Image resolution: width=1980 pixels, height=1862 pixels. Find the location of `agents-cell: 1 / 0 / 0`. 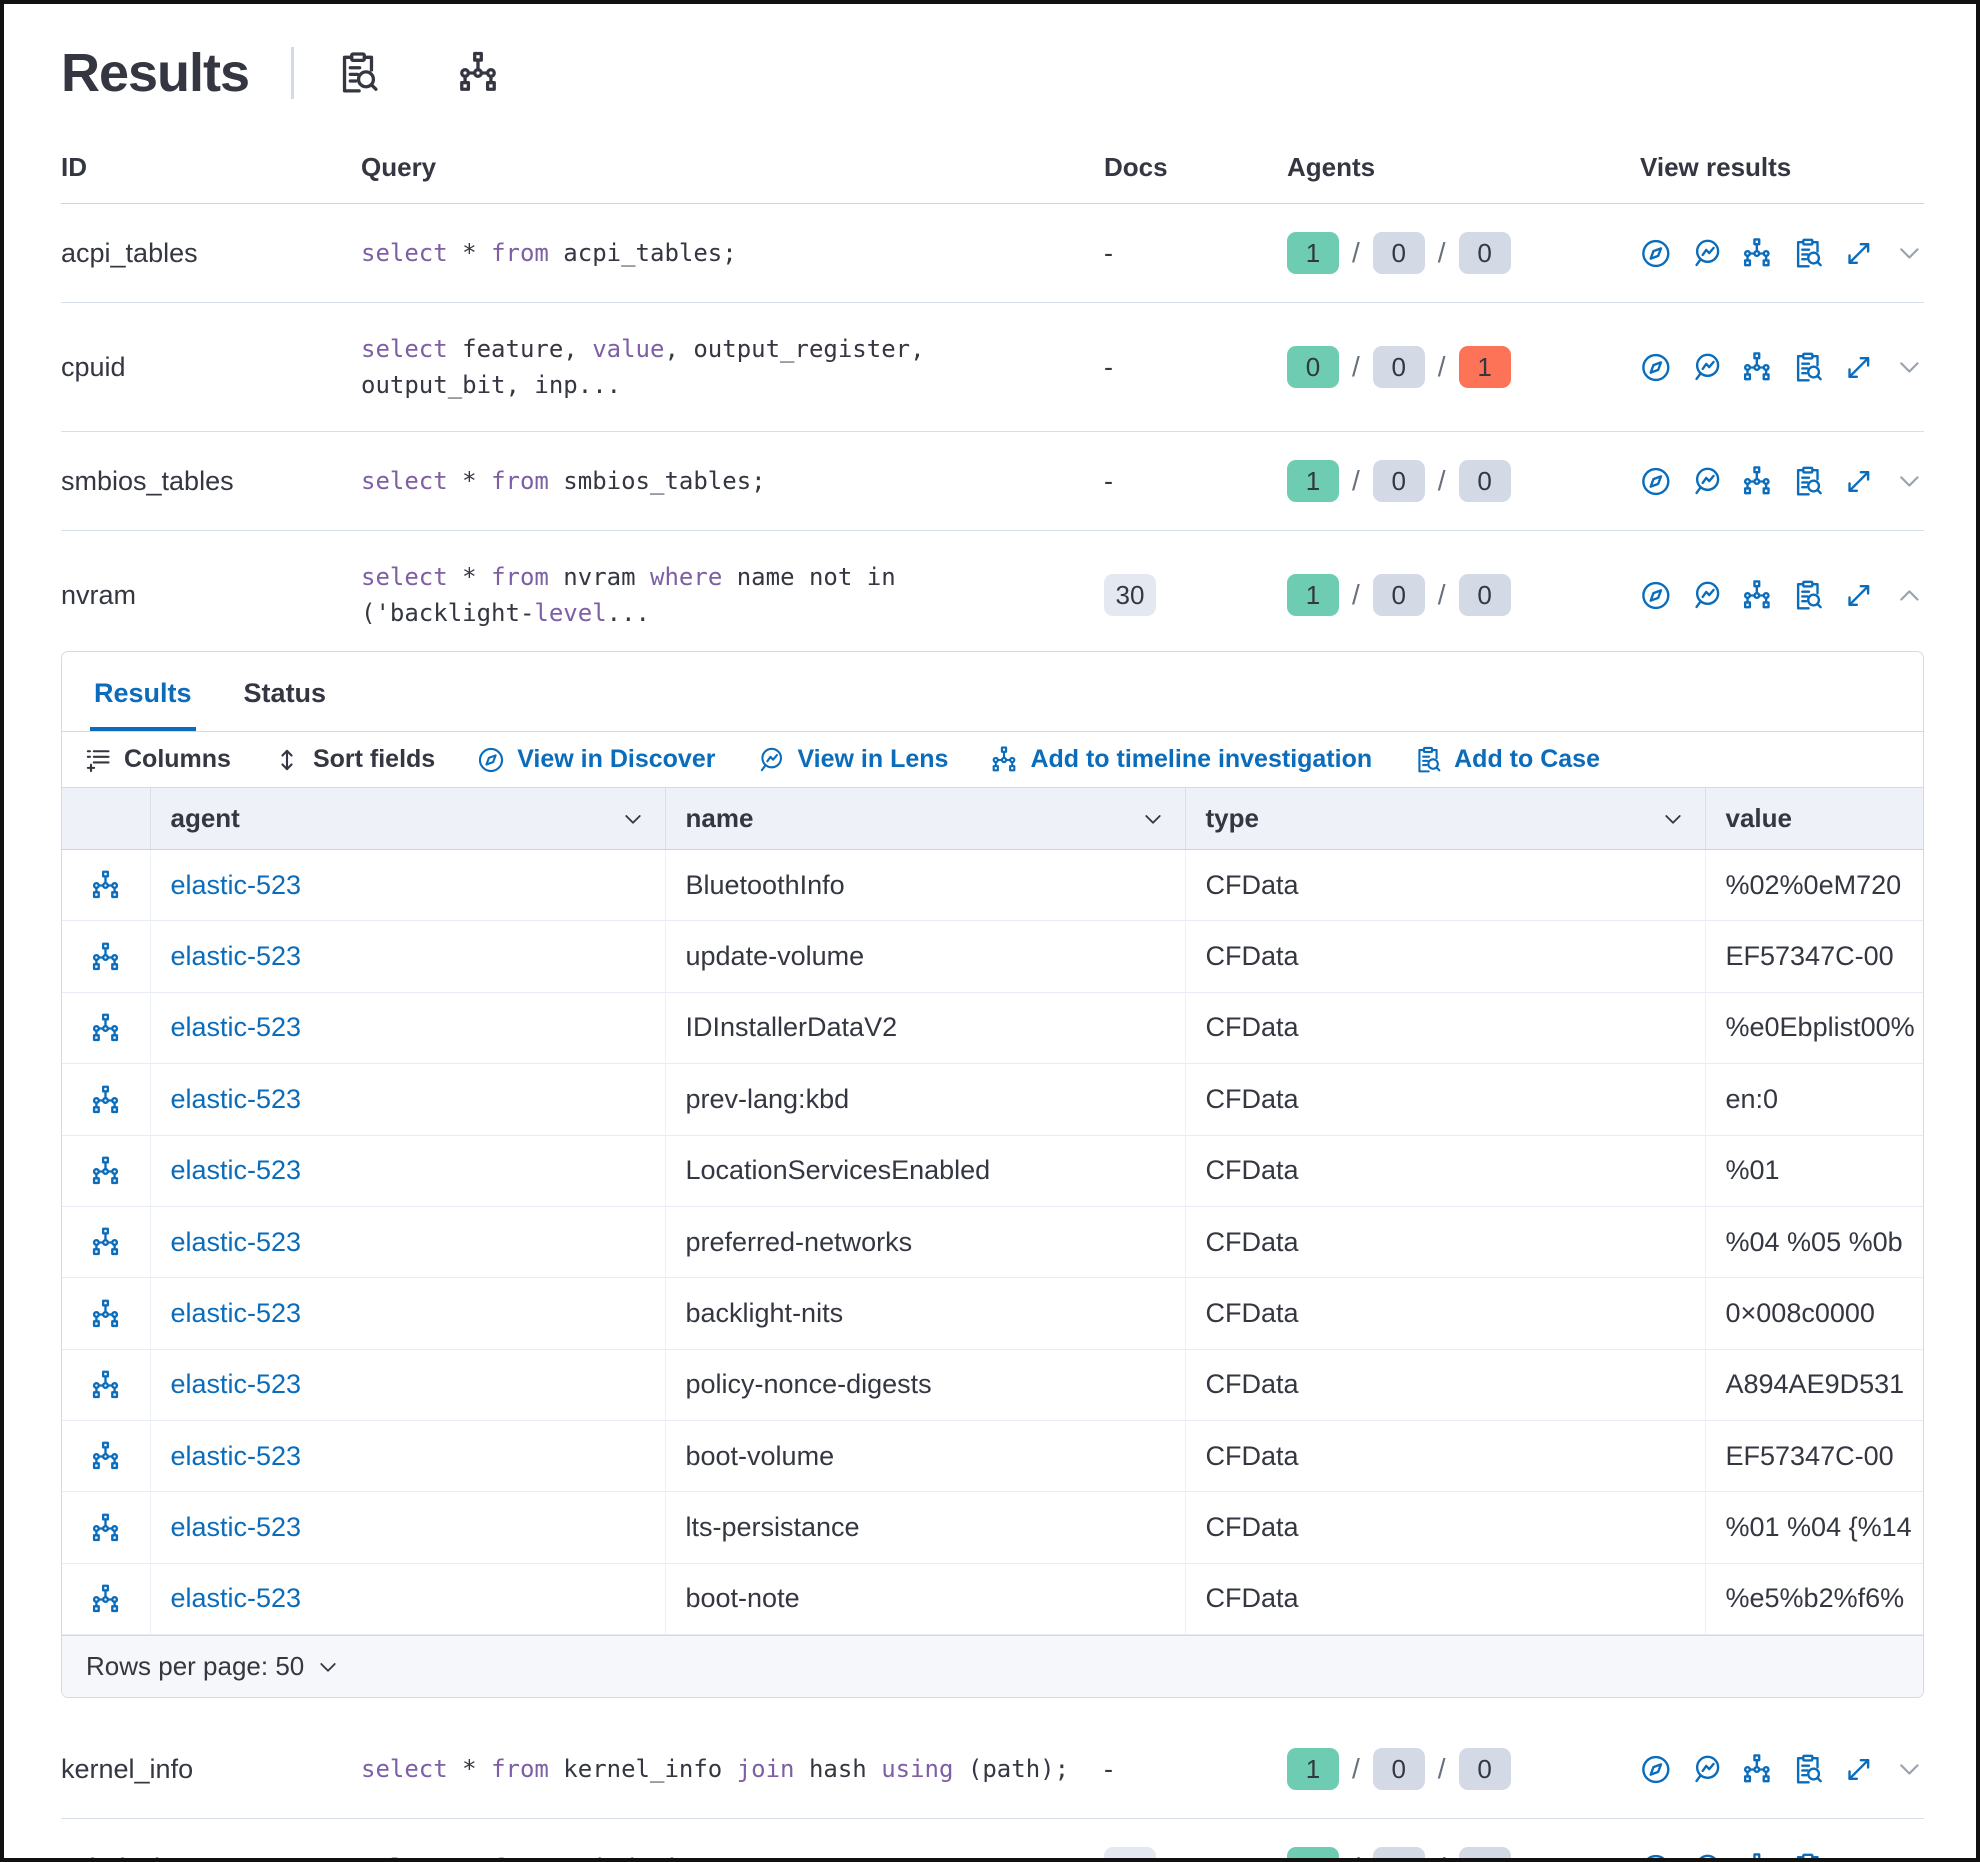

agents-cell: 1 / 0 / 0 is located at coordinates (1463, 588).